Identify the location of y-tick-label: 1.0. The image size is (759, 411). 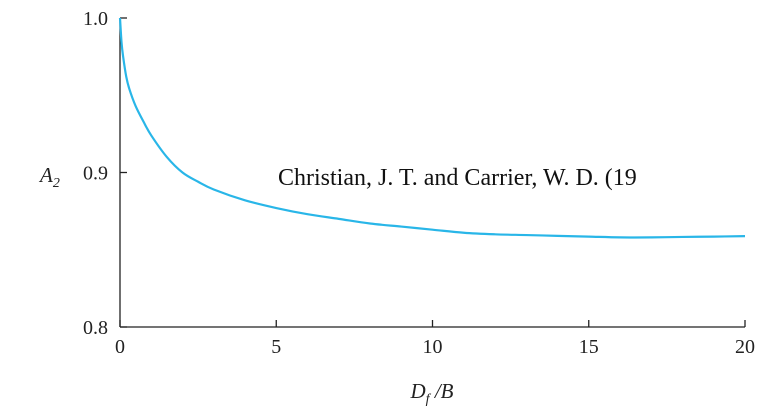
(95, 19).